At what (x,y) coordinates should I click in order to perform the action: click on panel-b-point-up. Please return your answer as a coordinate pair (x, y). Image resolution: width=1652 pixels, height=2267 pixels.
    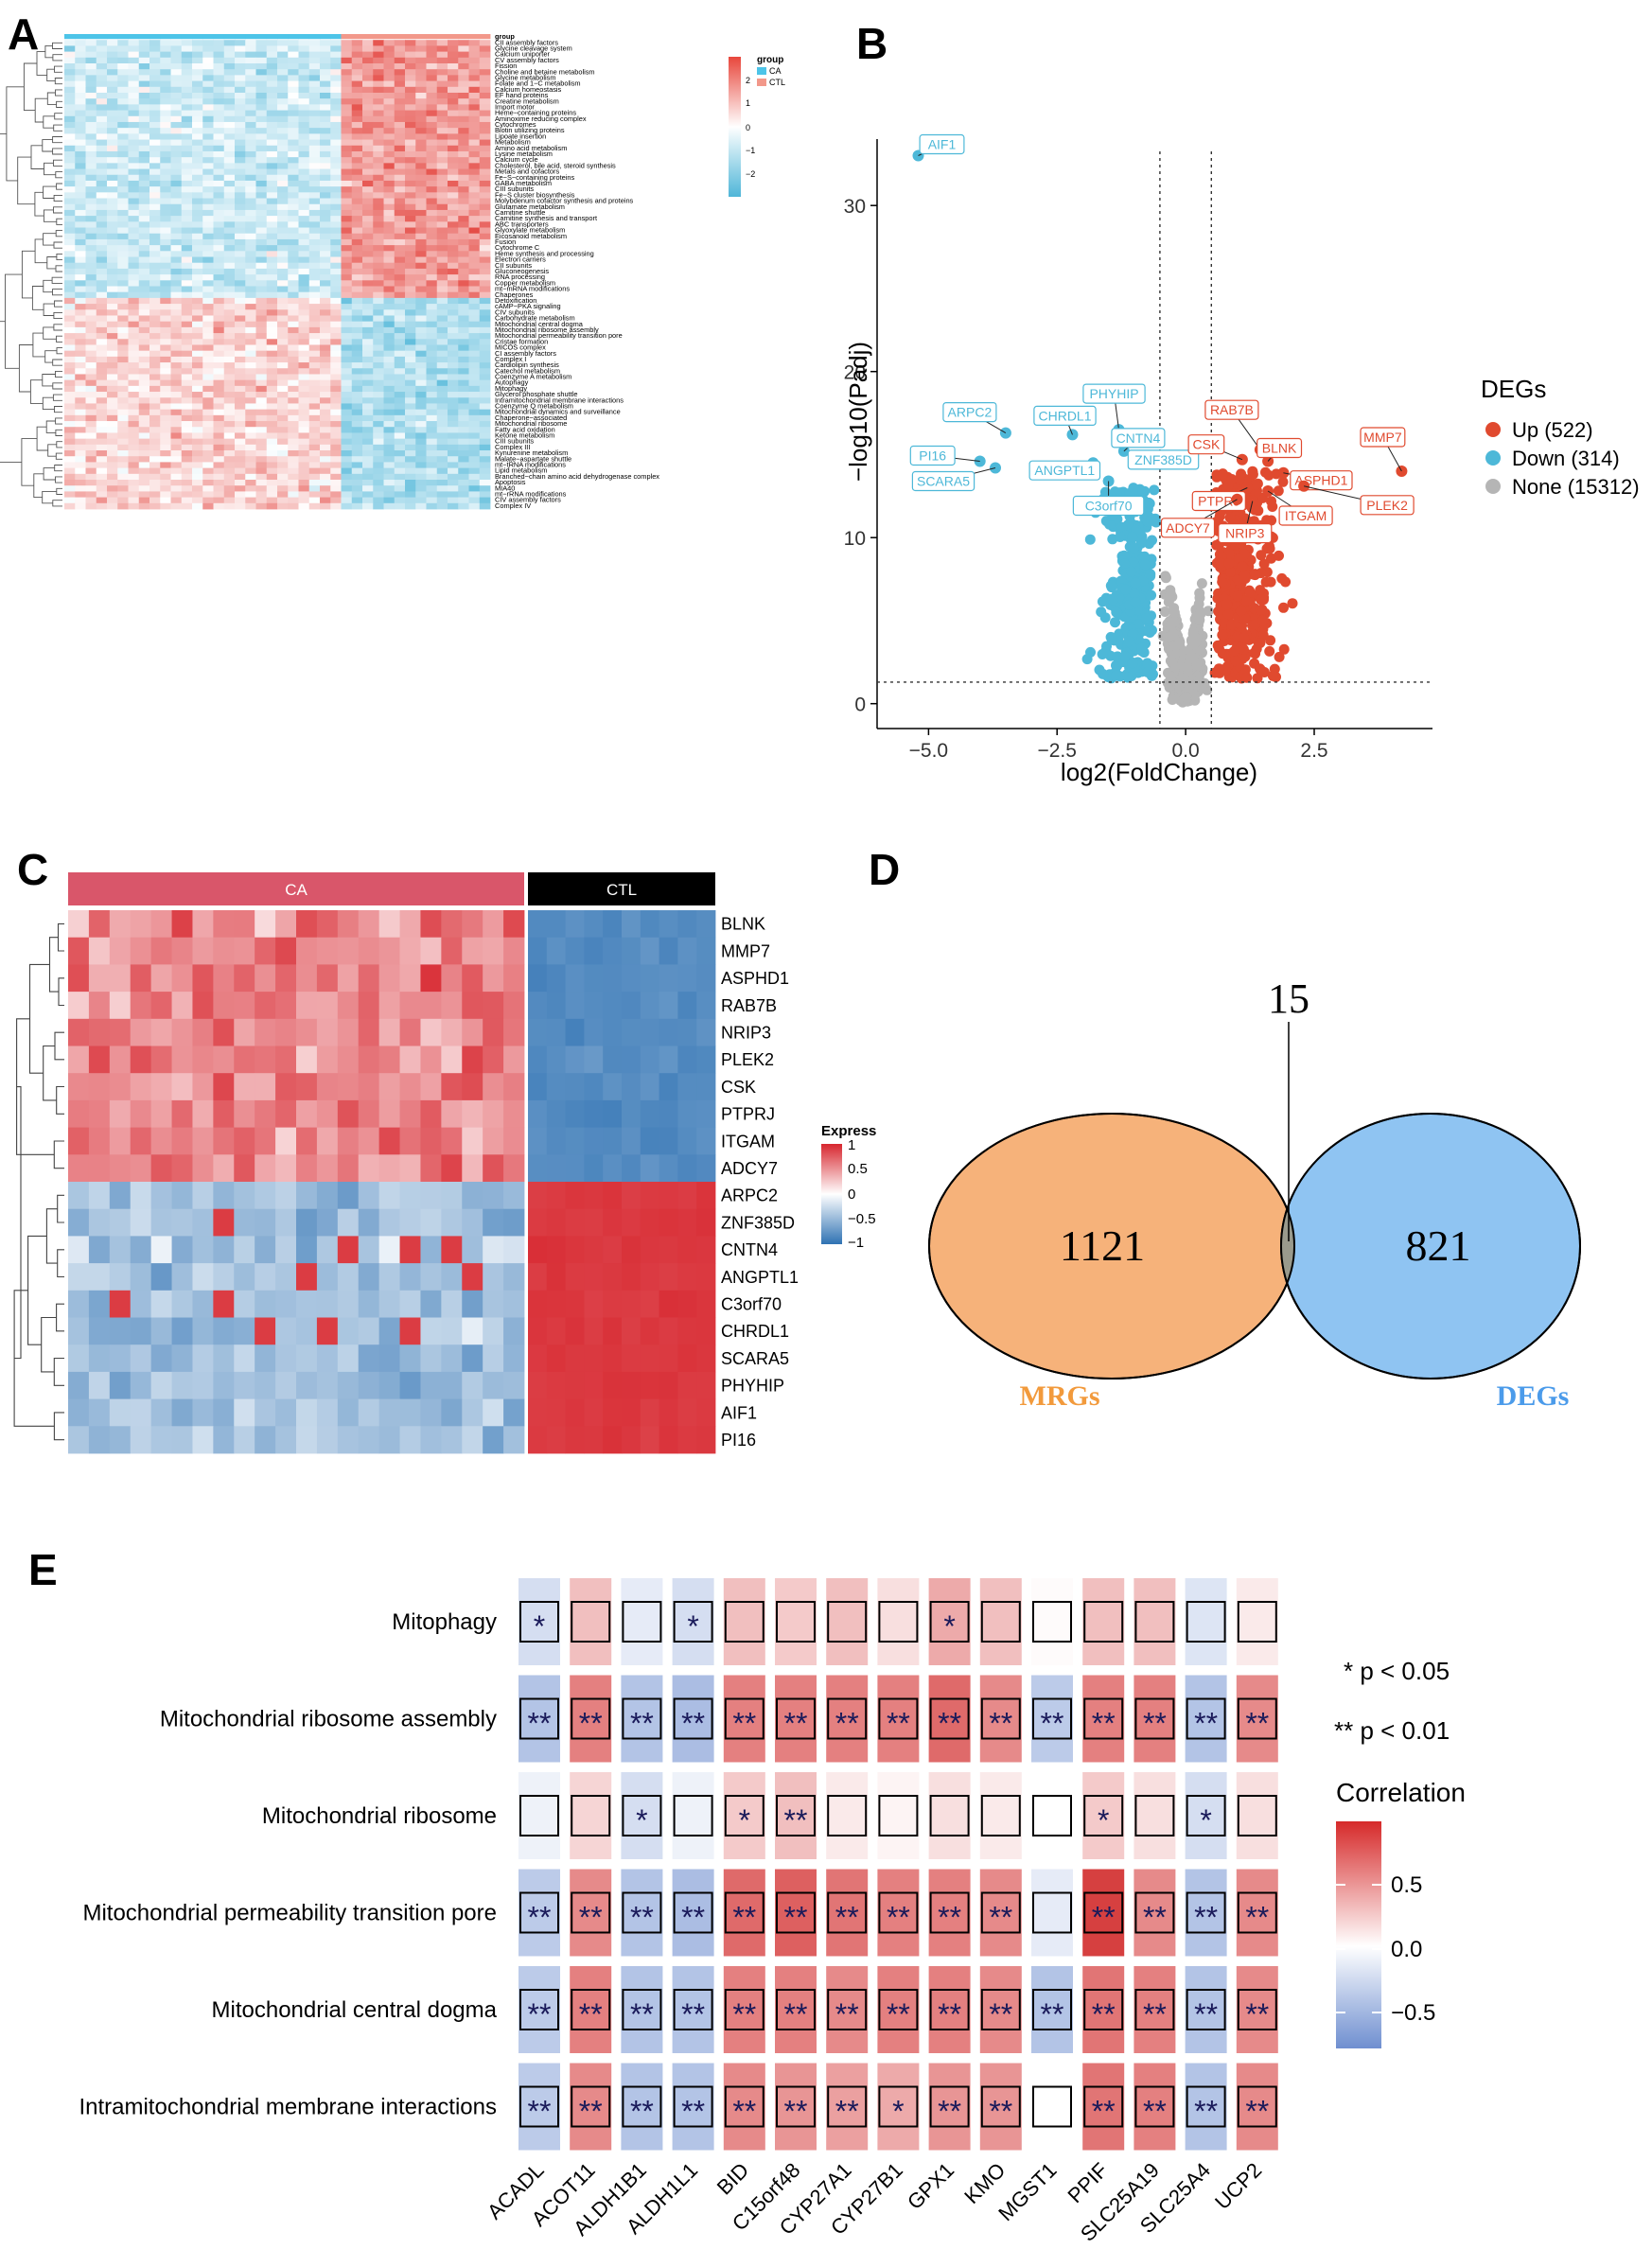
    Looking at the image, I should click on (1261, 555).